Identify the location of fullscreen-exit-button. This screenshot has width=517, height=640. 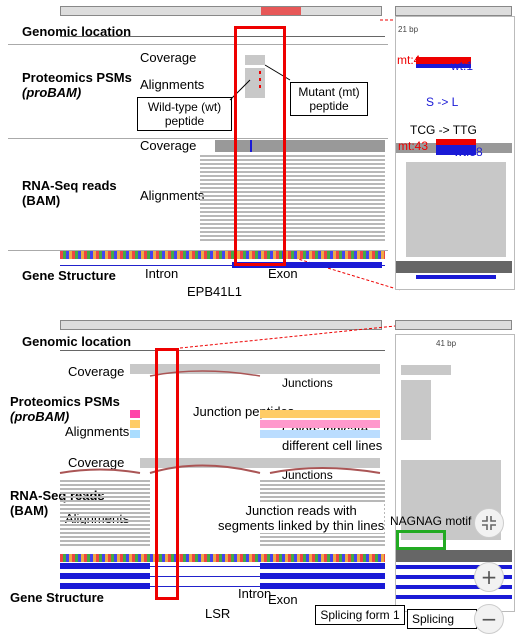
(489, 523).